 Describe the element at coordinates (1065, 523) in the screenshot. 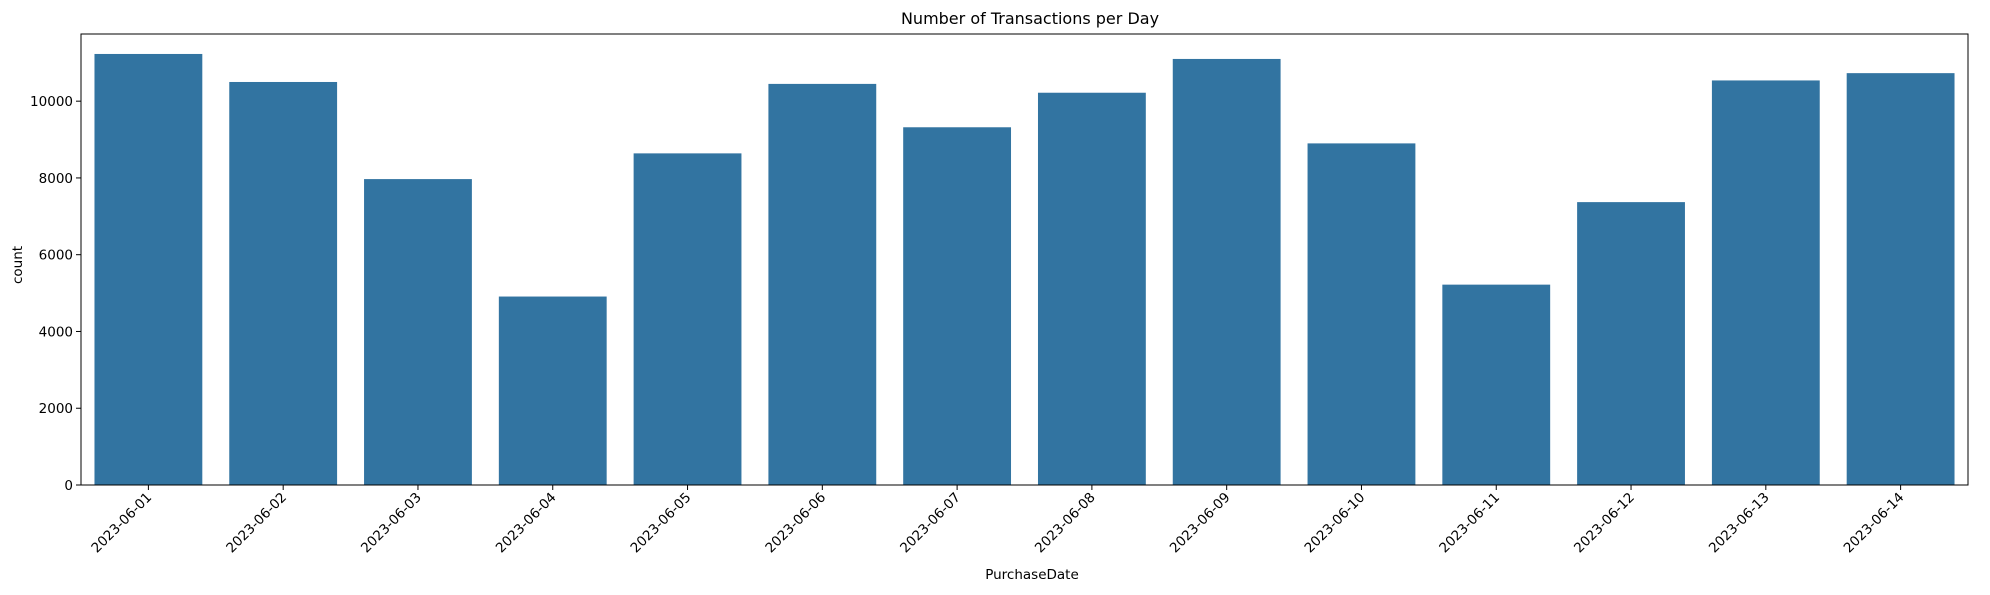

I see `x-tick-label: 2023-06-08` at that location.